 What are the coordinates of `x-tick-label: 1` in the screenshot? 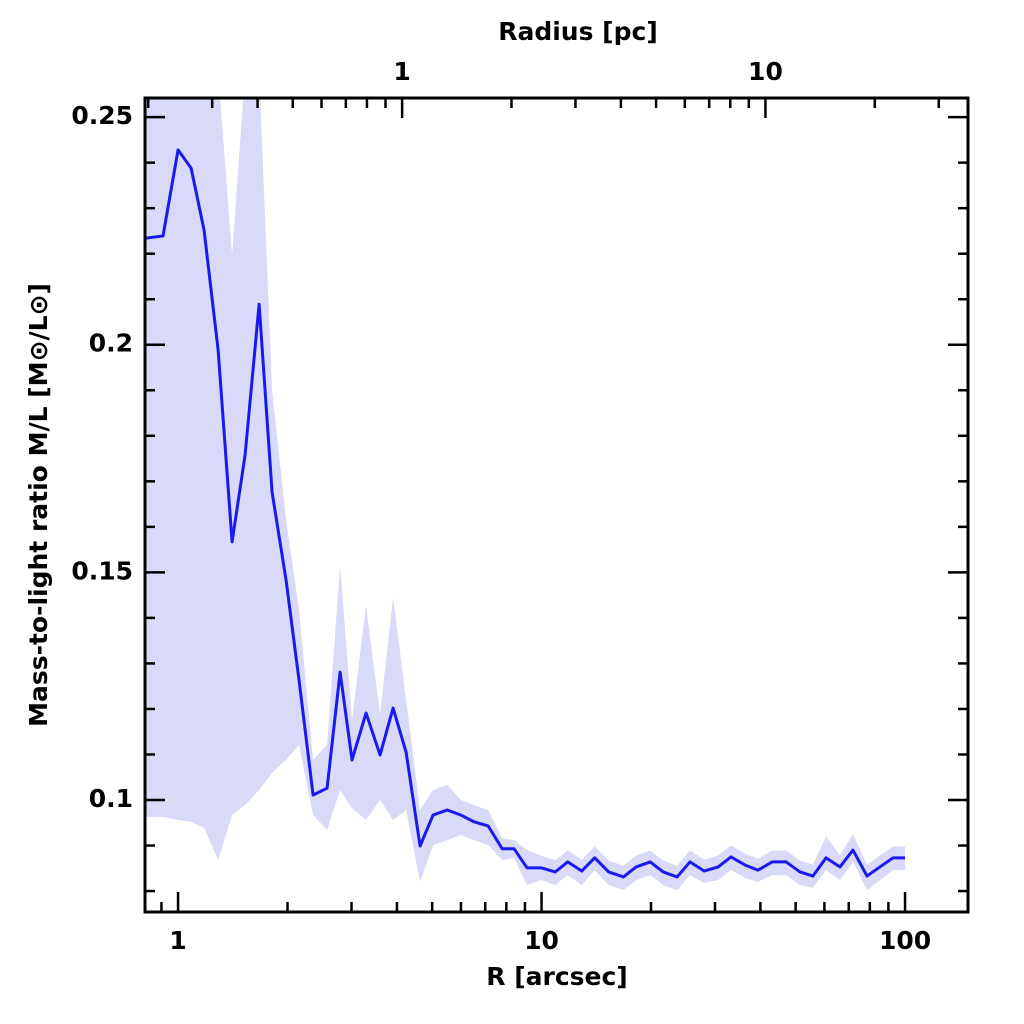 It's located at (177, 940).